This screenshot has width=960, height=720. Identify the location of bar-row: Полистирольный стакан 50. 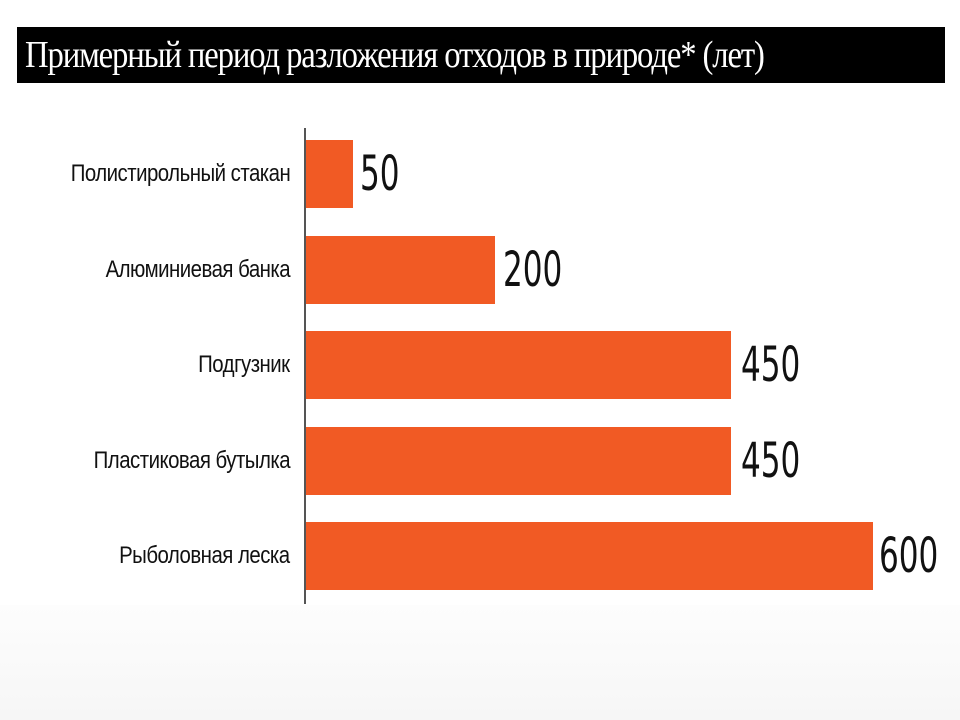
(480, 174).